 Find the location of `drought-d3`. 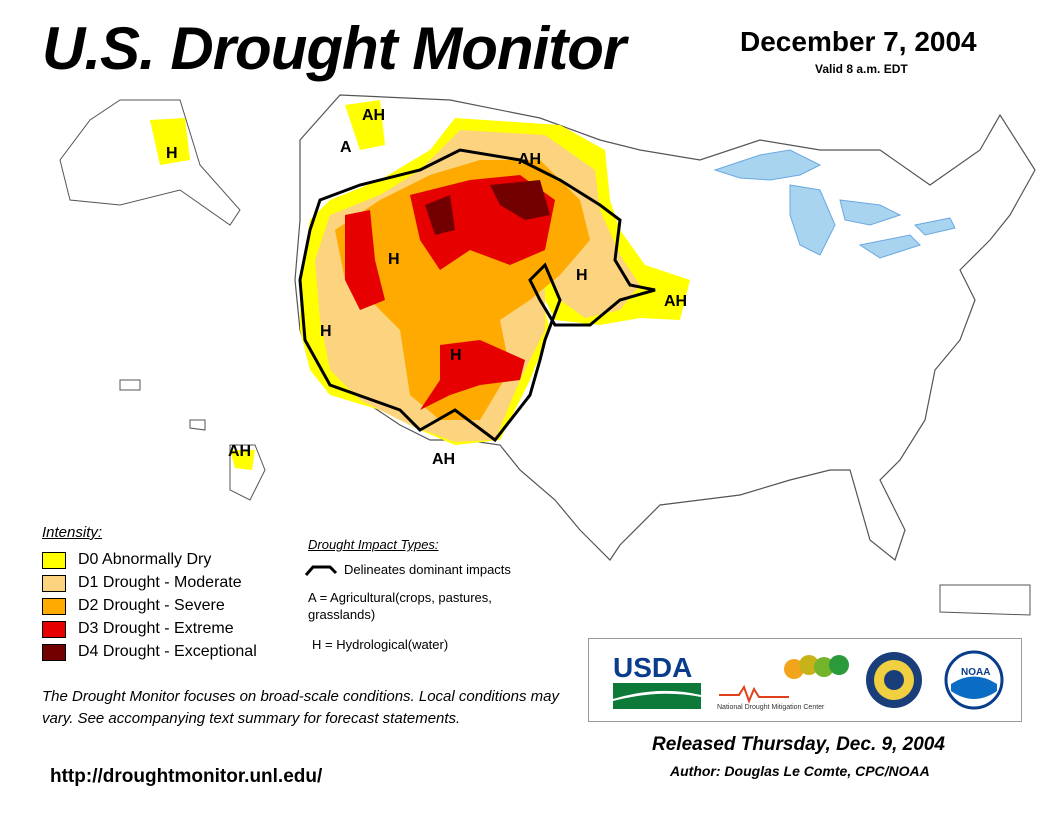

drought-d3 is located at coordinates (450, 292).